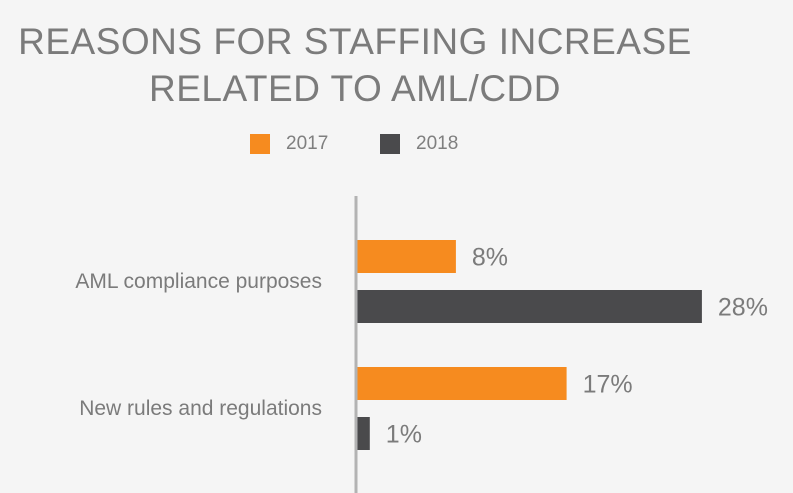 Image resolution: width=793 pixels, height=493 pixels. I want to click on data-label: 28%, so click(743, 308).